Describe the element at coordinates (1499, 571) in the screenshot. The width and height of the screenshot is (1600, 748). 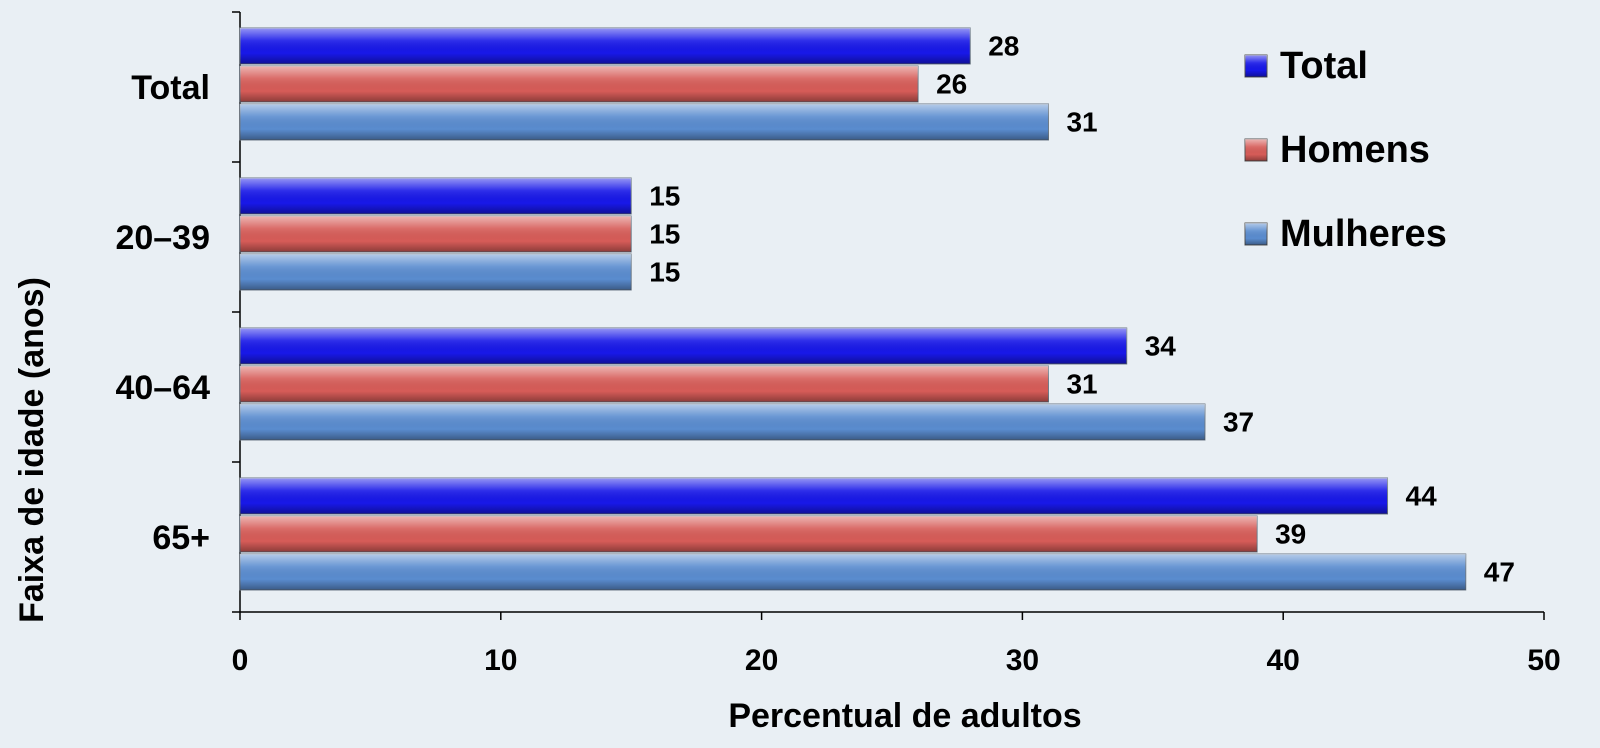
I see `data-label: 47` at that location.